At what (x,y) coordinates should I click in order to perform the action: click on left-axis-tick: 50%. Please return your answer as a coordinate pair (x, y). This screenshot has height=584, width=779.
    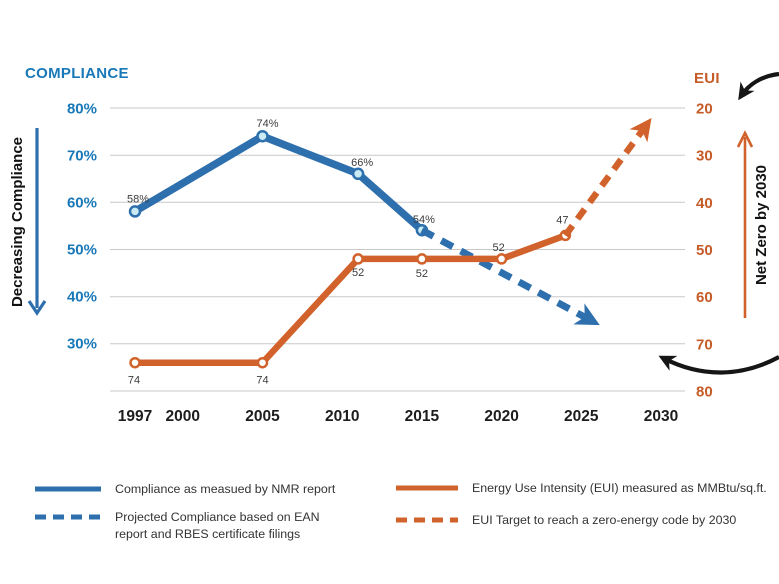
    Looking at the image, I should click on (82, 250).